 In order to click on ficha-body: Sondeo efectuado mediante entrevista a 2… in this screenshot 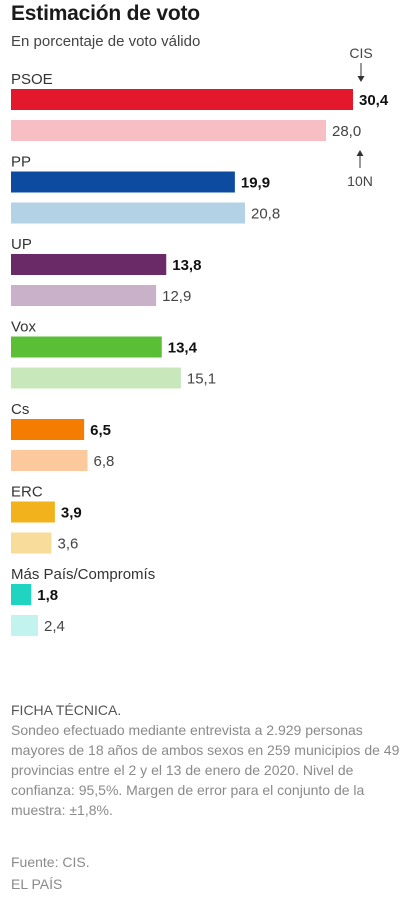, I will do `click(205, 770)`.